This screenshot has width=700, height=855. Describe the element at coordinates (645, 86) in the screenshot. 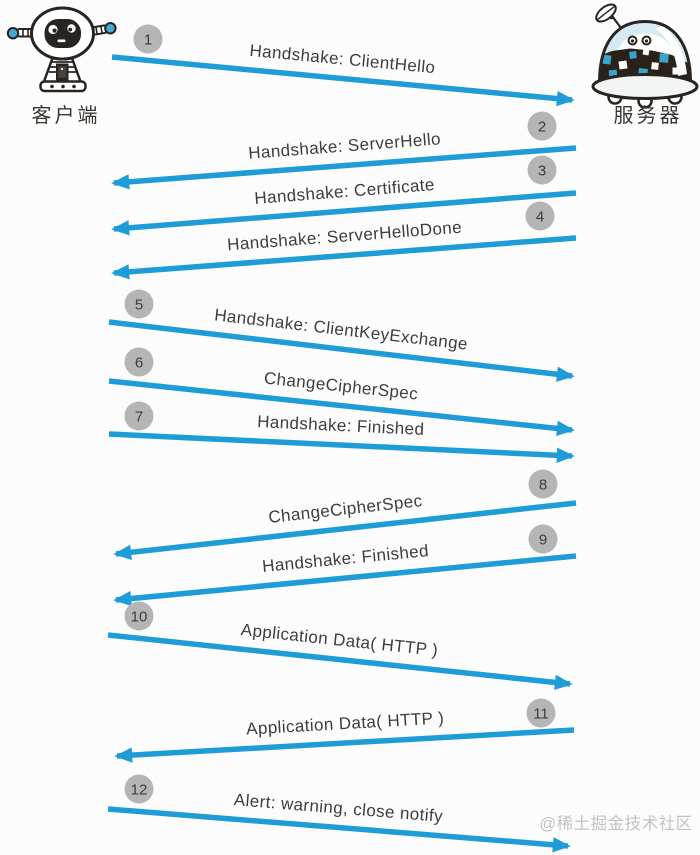

I see `server-saucer` at that location.